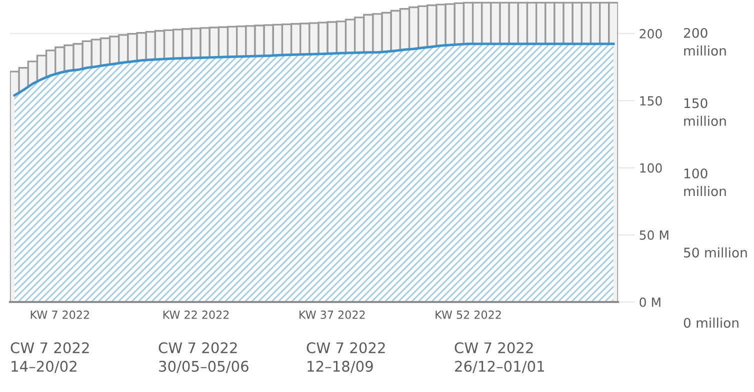 The width and height of the screenshot is (754, 392). I want to click on text: CW 7 2022 30/05–05/06, so click(203, 357).